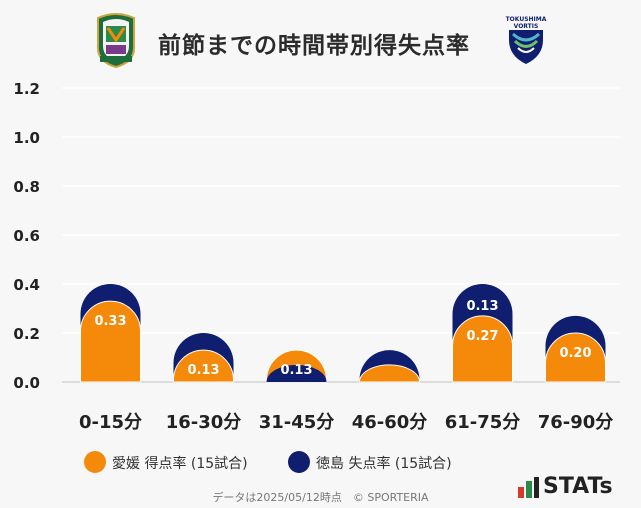 The height and width of the screenshot is (508, 641). Describe the element at coordinates (26, 187) in the screenshot. I see `y-tick-label: 0.8` at that location.